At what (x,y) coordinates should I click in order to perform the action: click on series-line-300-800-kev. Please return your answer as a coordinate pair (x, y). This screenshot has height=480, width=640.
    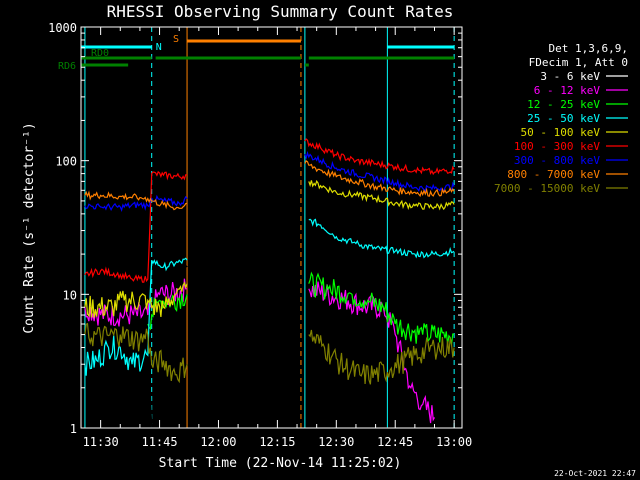
    Looking at the image, I should click on (269, 181).